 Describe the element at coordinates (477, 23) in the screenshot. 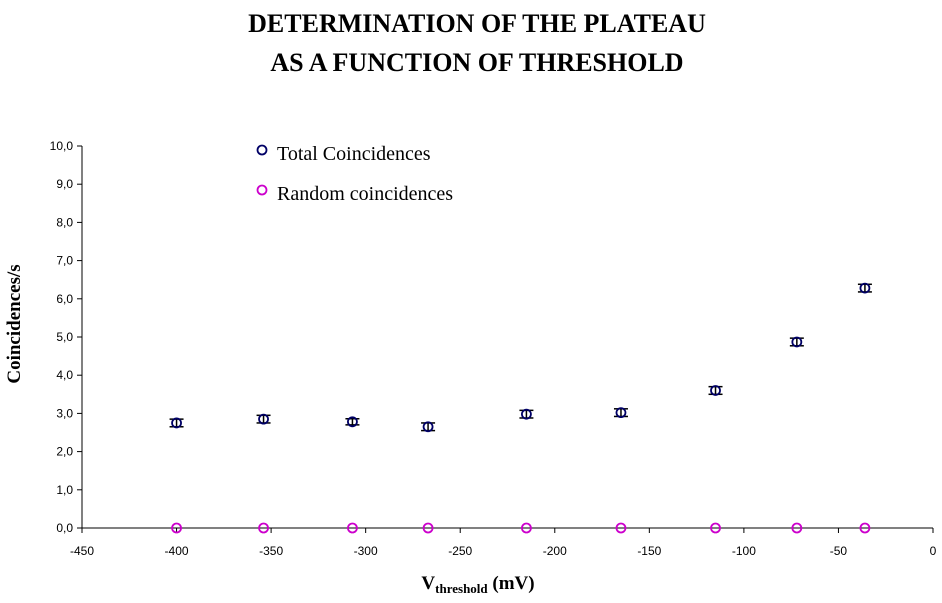

I see `chart-title-line-1: DETERMINATION OF THE PLATEAU` at that location.